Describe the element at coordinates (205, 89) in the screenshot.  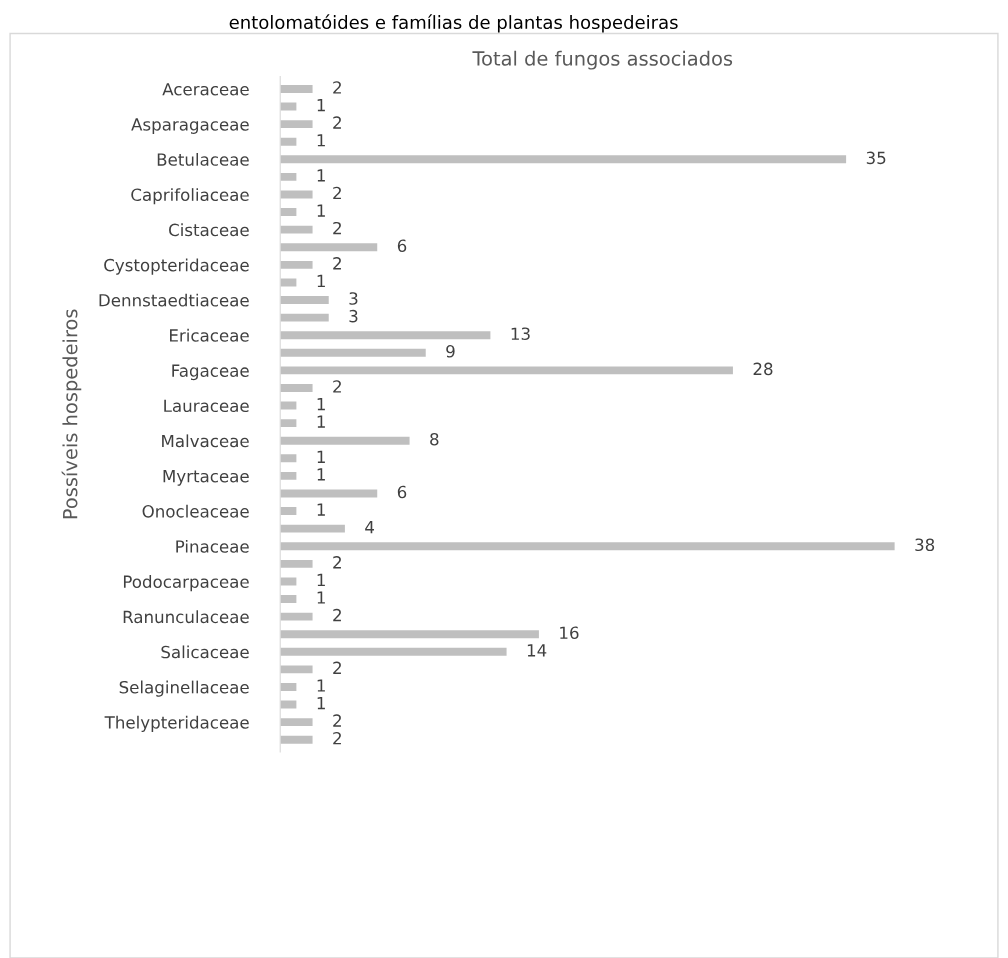
I see `y-tick-label: Aceraceae` at that location.